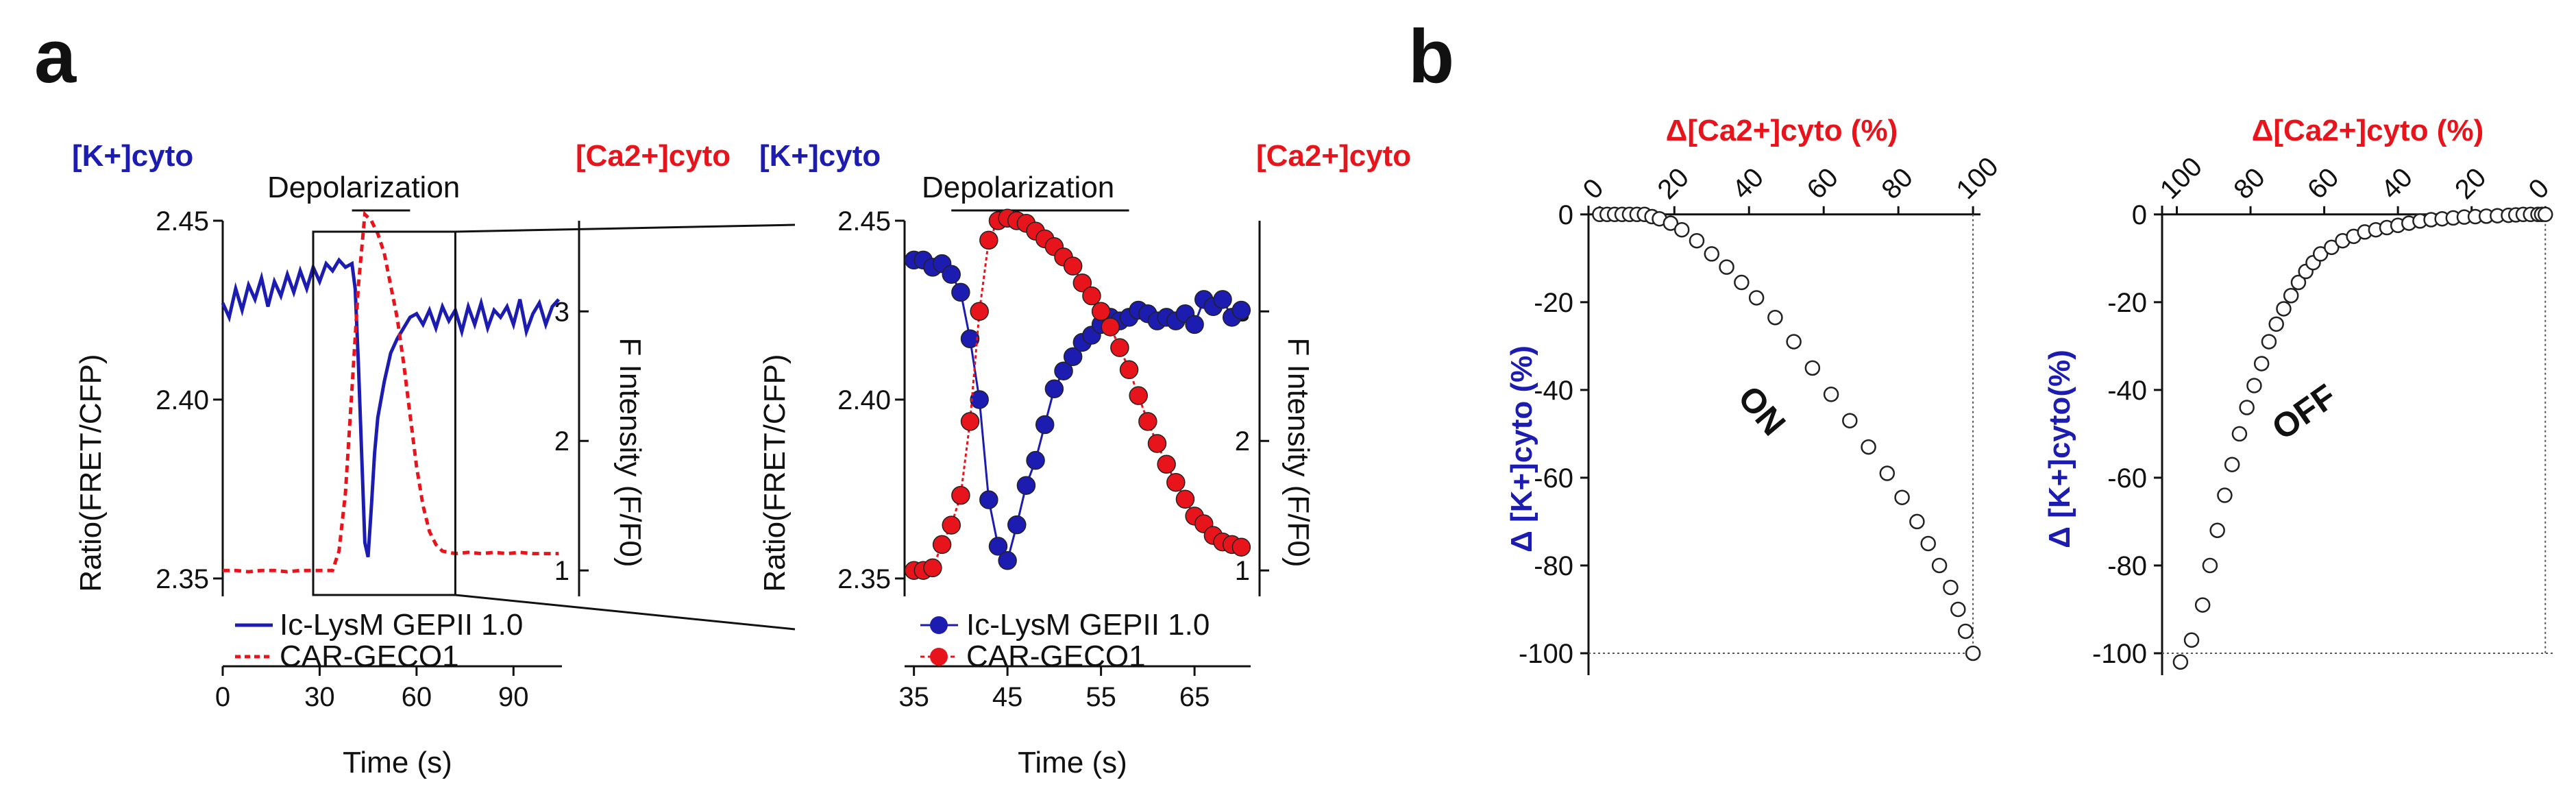 The width and height of the screenshot is (2576, 802). What do you see at coordinates (1056, 656) in the screenshot?
I see `zoom-legend-ca: CAR-GECO1` at bounding box center [1056, 656].